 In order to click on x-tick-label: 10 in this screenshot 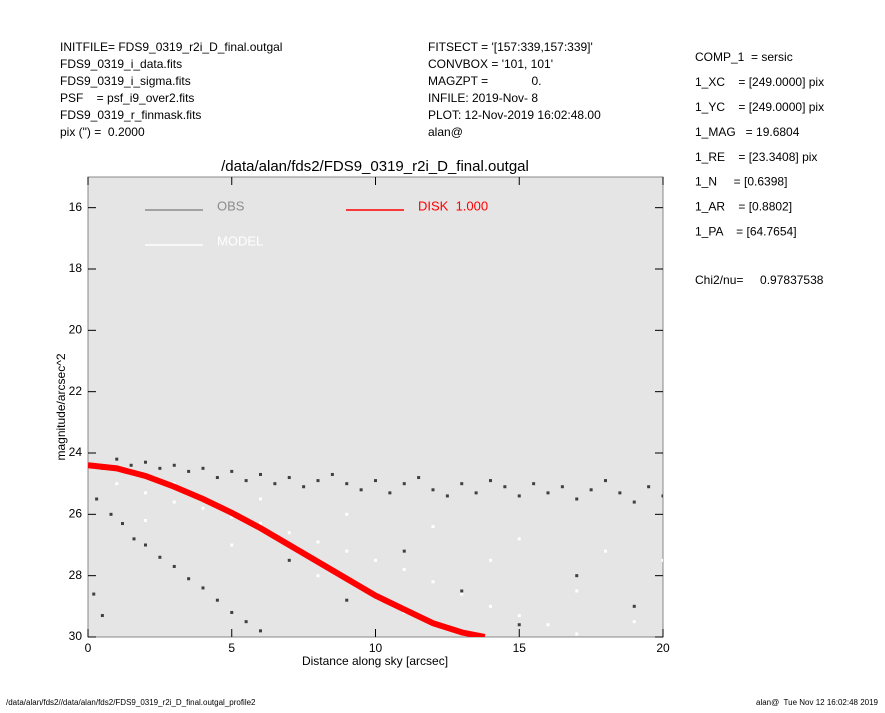, I will do `click(376, 648)`.